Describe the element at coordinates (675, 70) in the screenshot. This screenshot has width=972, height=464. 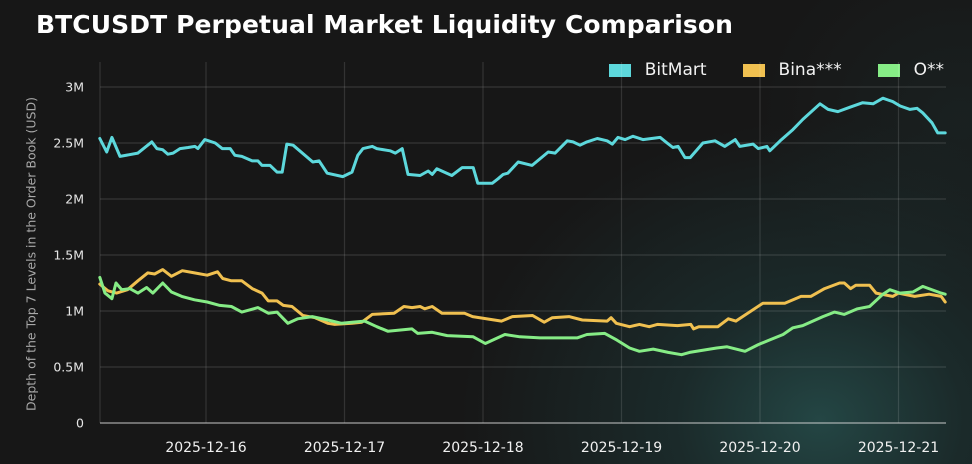
I see `legend-label-bitmart: BitMart` at that location.